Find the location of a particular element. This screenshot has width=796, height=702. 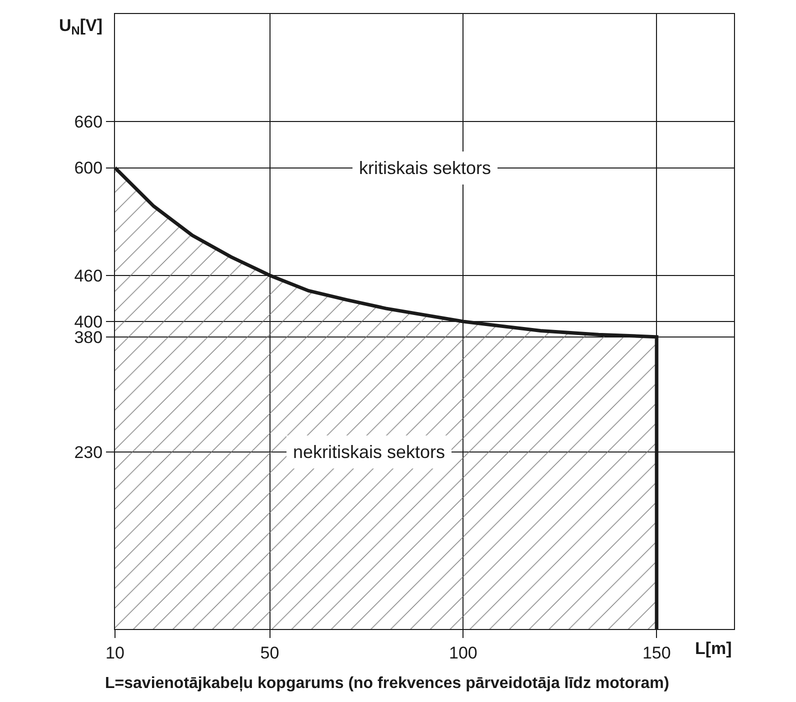

annotation: kritiskais sektors is located at coordinates (425, 168).